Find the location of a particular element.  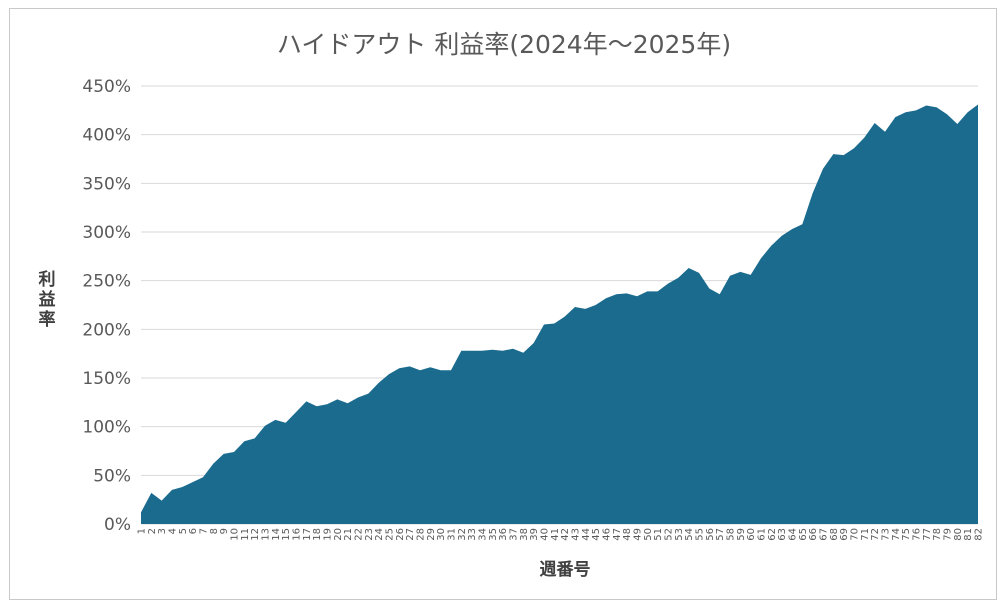

x-tick-label: 67 is located at coordinates (824, 534).